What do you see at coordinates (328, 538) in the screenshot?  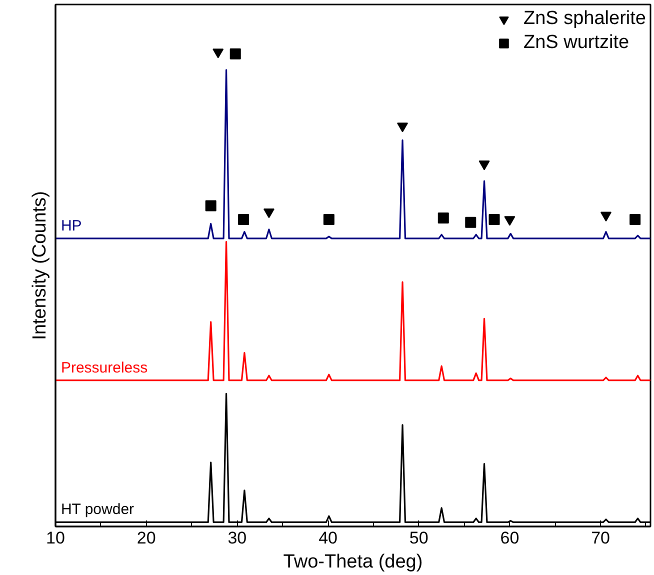 I see `x-tick-label: 40` at bounding box center [328, 538].